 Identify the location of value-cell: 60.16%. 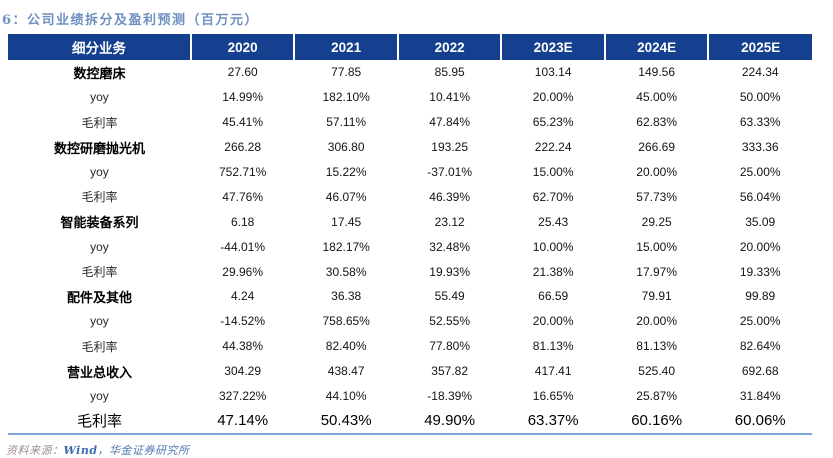
(657, 421).